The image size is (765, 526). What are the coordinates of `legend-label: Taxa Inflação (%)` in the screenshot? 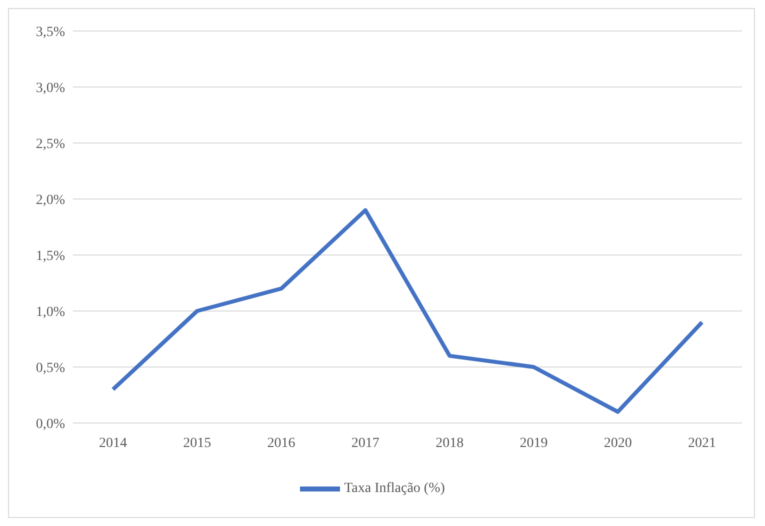 It's located at (394, 488).